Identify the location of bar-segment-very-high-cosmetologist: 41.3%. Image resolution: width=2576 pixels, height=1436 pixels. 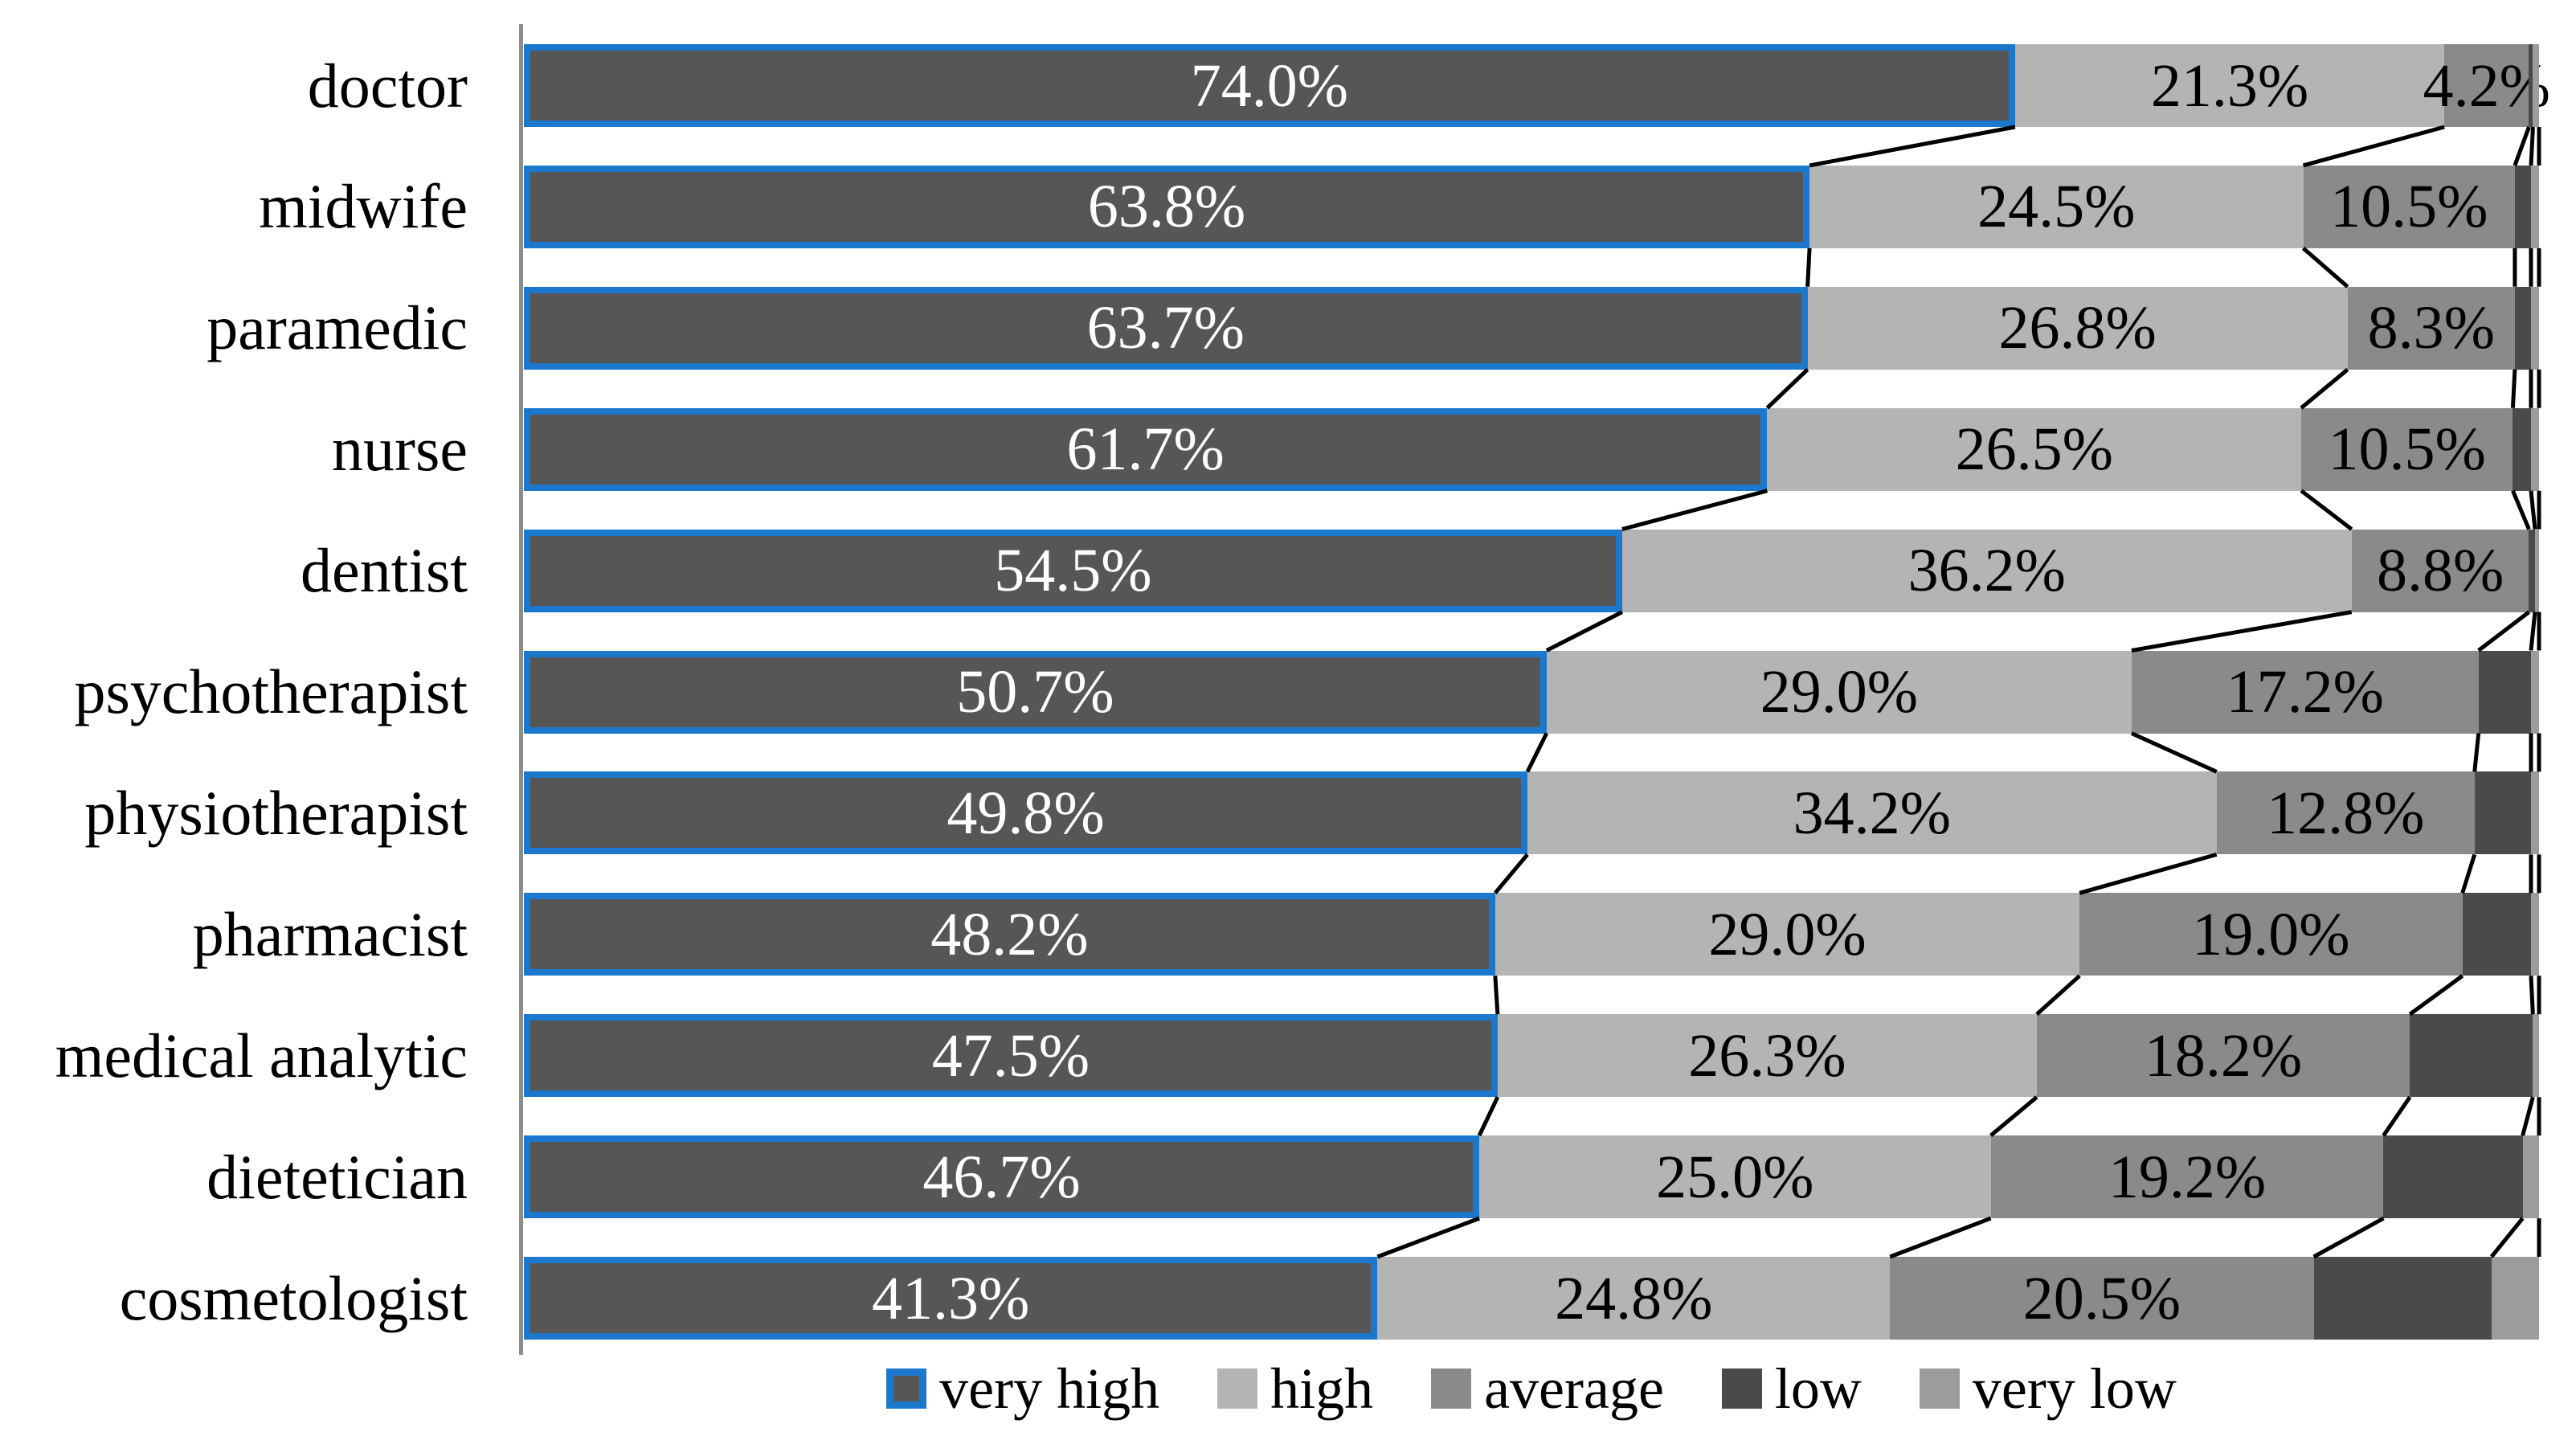
(951, 1298).